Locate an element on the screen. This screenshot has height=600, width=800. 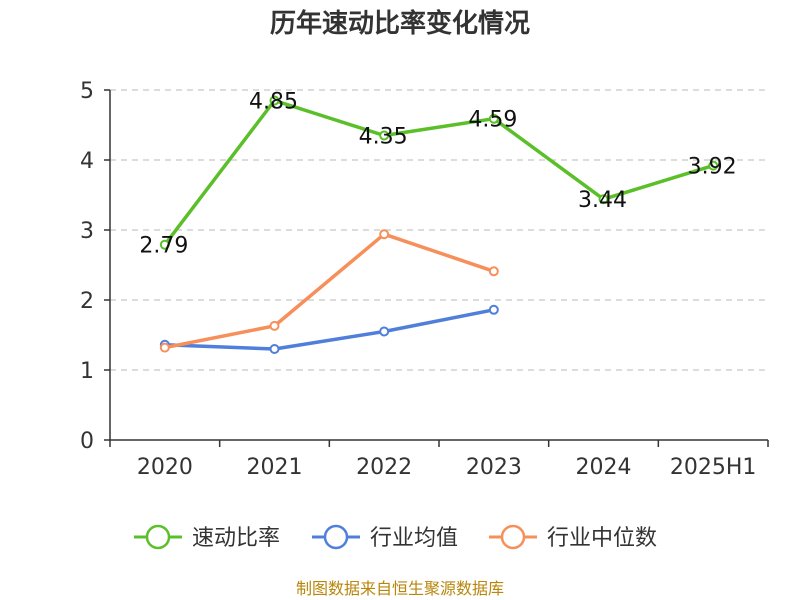
y-tick-label: 0 is located at coordinates (87, 441).